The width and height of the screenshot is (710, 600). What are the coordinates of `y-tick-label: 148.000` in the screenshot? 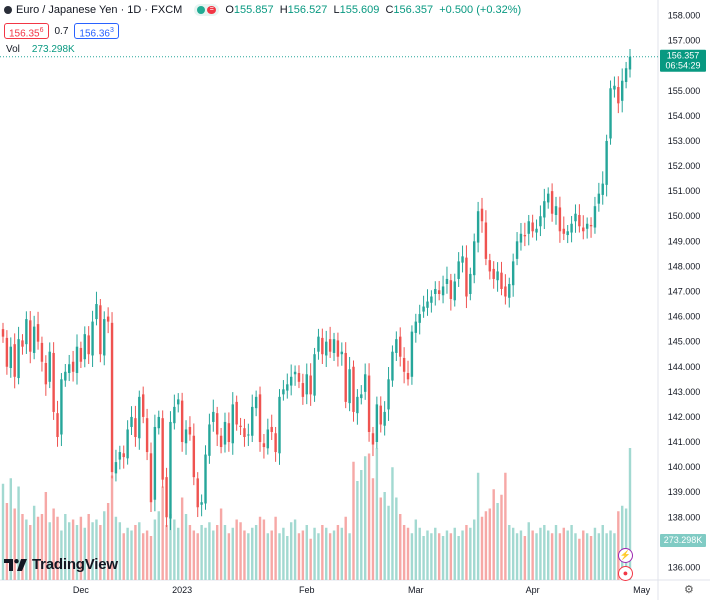 It's located at (684, 266).